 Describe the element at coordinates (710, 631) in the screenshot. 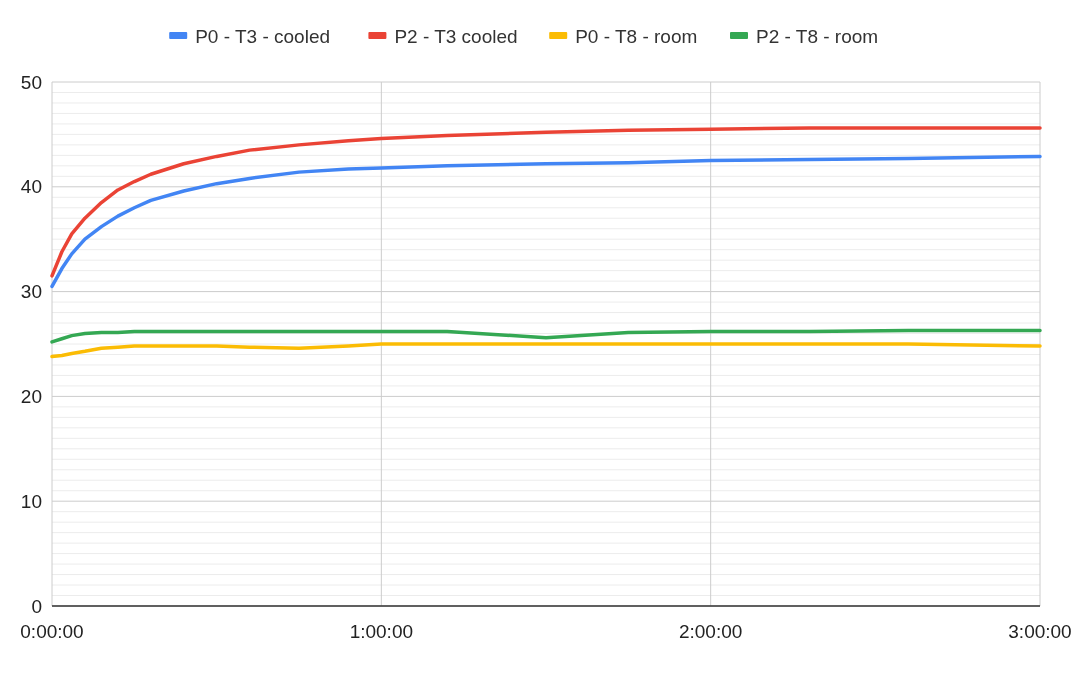

I see `x-tick-label: 2:00:00` at that location.